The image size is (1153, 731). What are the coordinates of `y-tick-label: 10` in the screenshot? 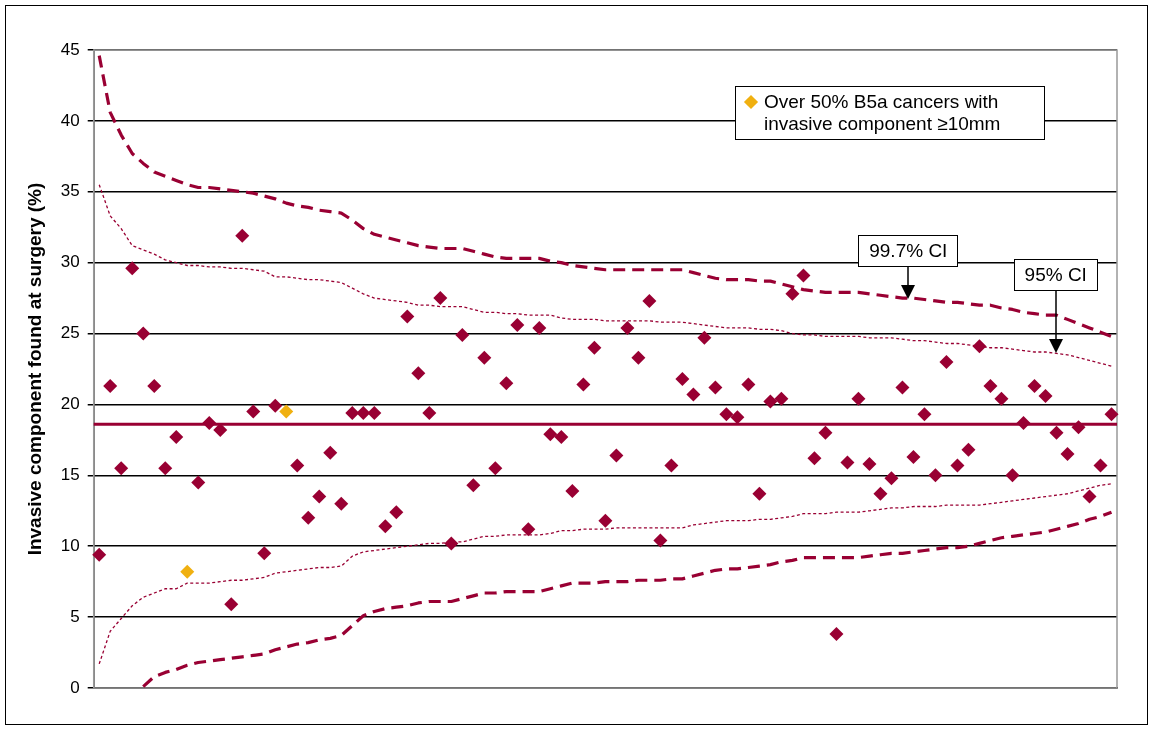 It's located at (70, 545).